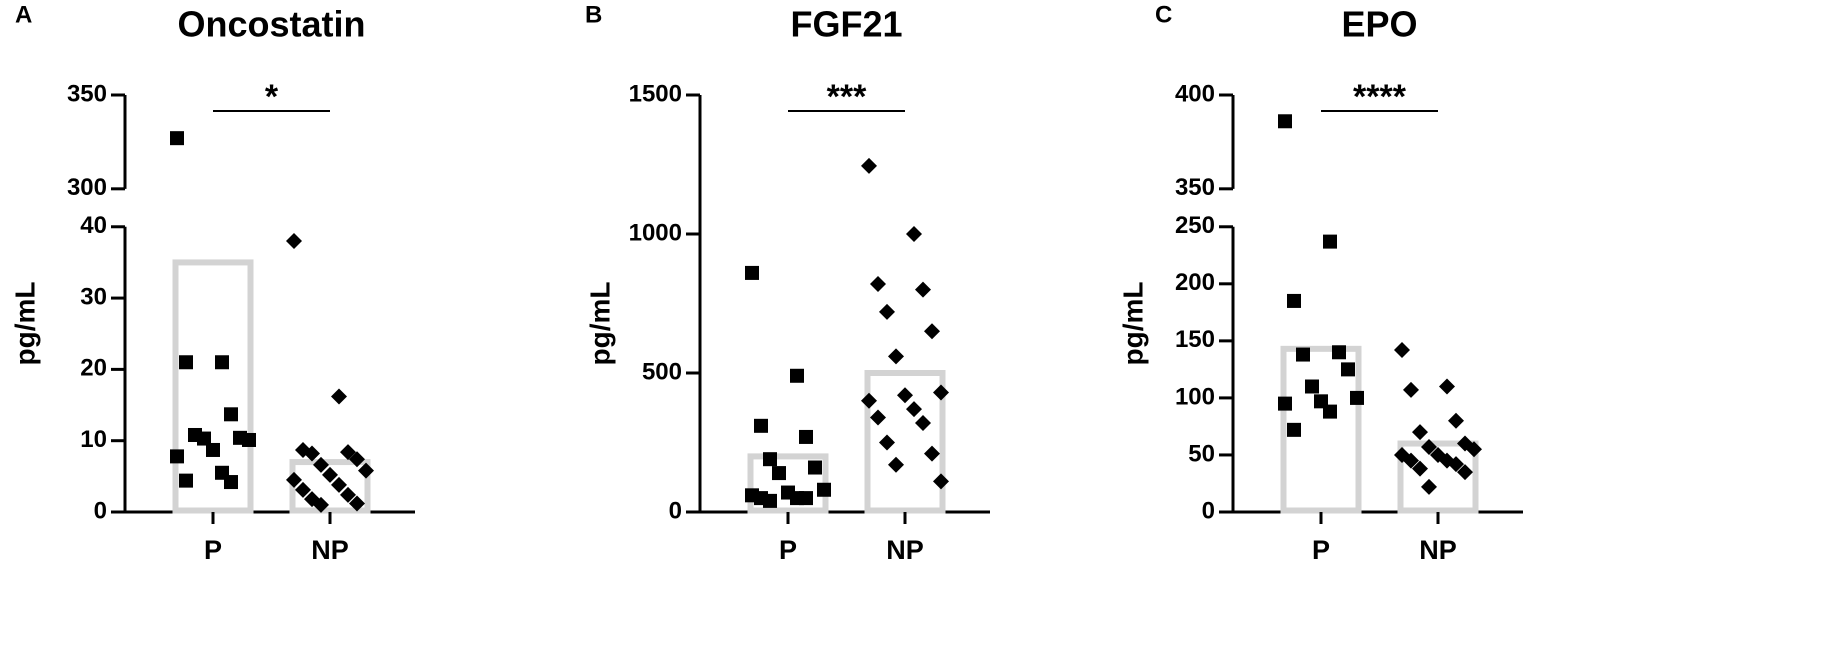 The width and height of the screenshot is (1826, 658). I want to click on panel-letter: A, so click(23, 14).